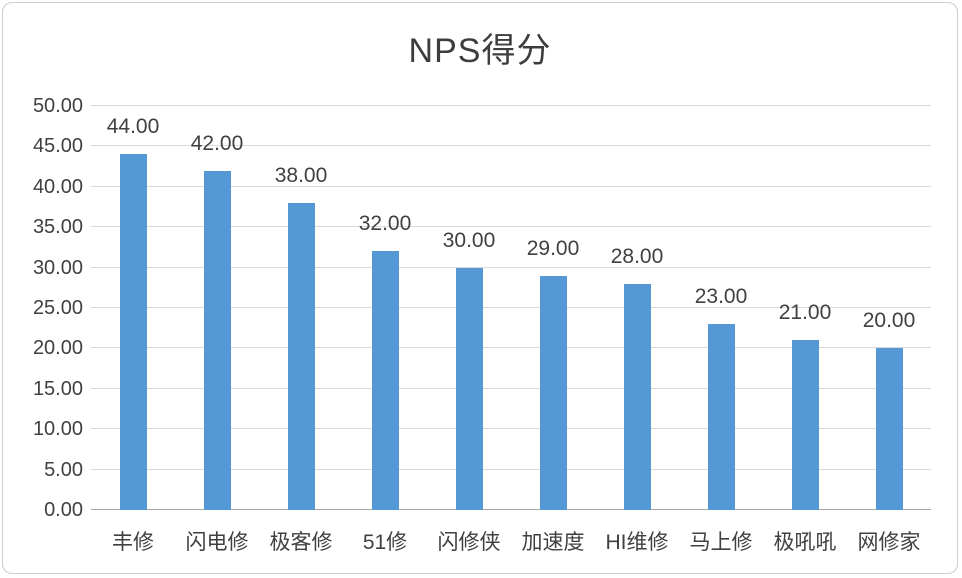 The width and height of the screenshot is (962, 578). What do you see at coordinates (133, 127) in the screenshot?
I see `bar-value-label: 44.00` at bounding box center [133, 127].